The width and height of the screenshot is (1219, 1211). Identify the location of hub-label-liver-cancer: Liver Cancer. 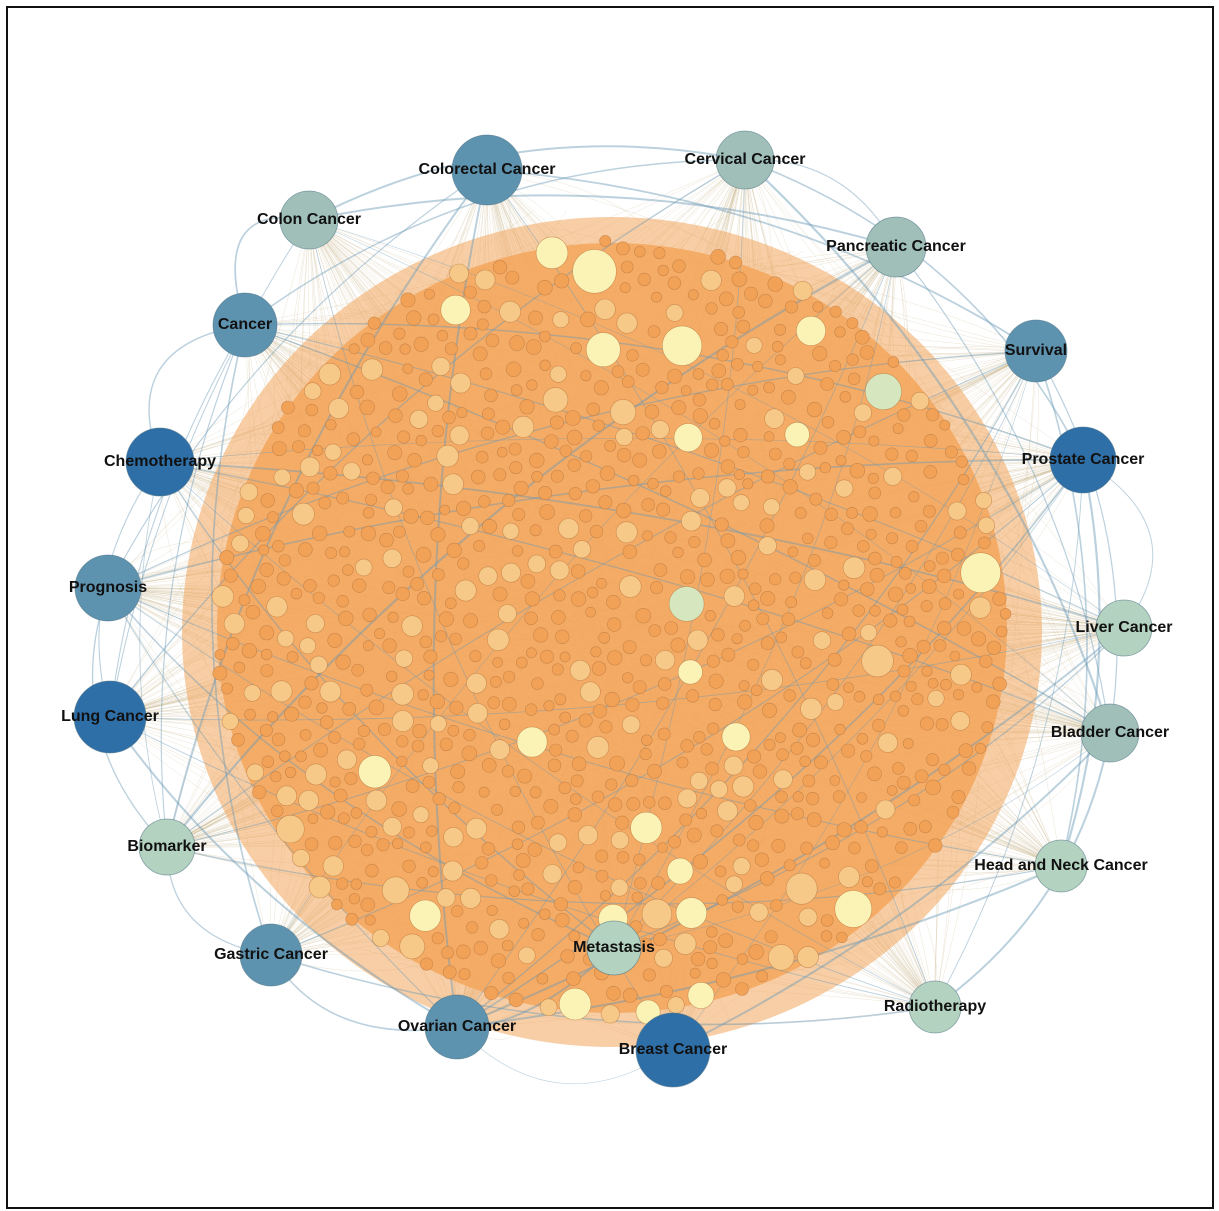
(1124, 627).